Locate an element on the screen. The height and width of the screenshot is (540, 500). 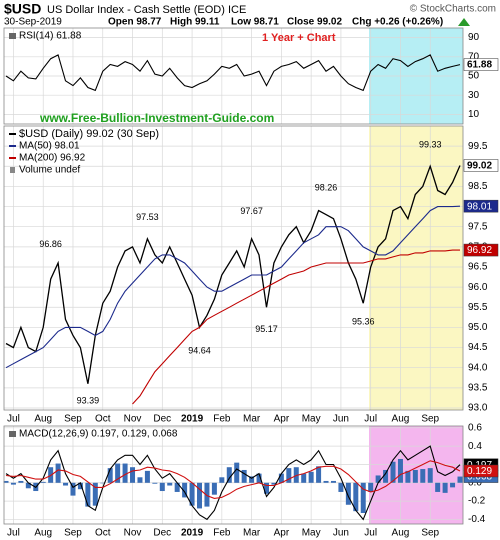
x-tick-label: May is located at coordinates (311, 533).